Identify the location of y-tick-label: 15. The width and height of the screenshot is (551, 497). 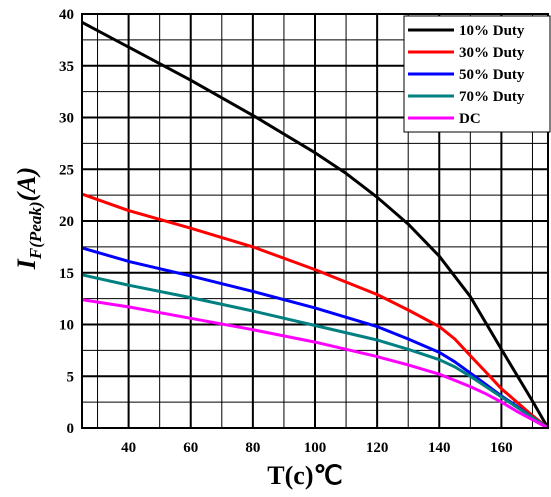
(66, 274).